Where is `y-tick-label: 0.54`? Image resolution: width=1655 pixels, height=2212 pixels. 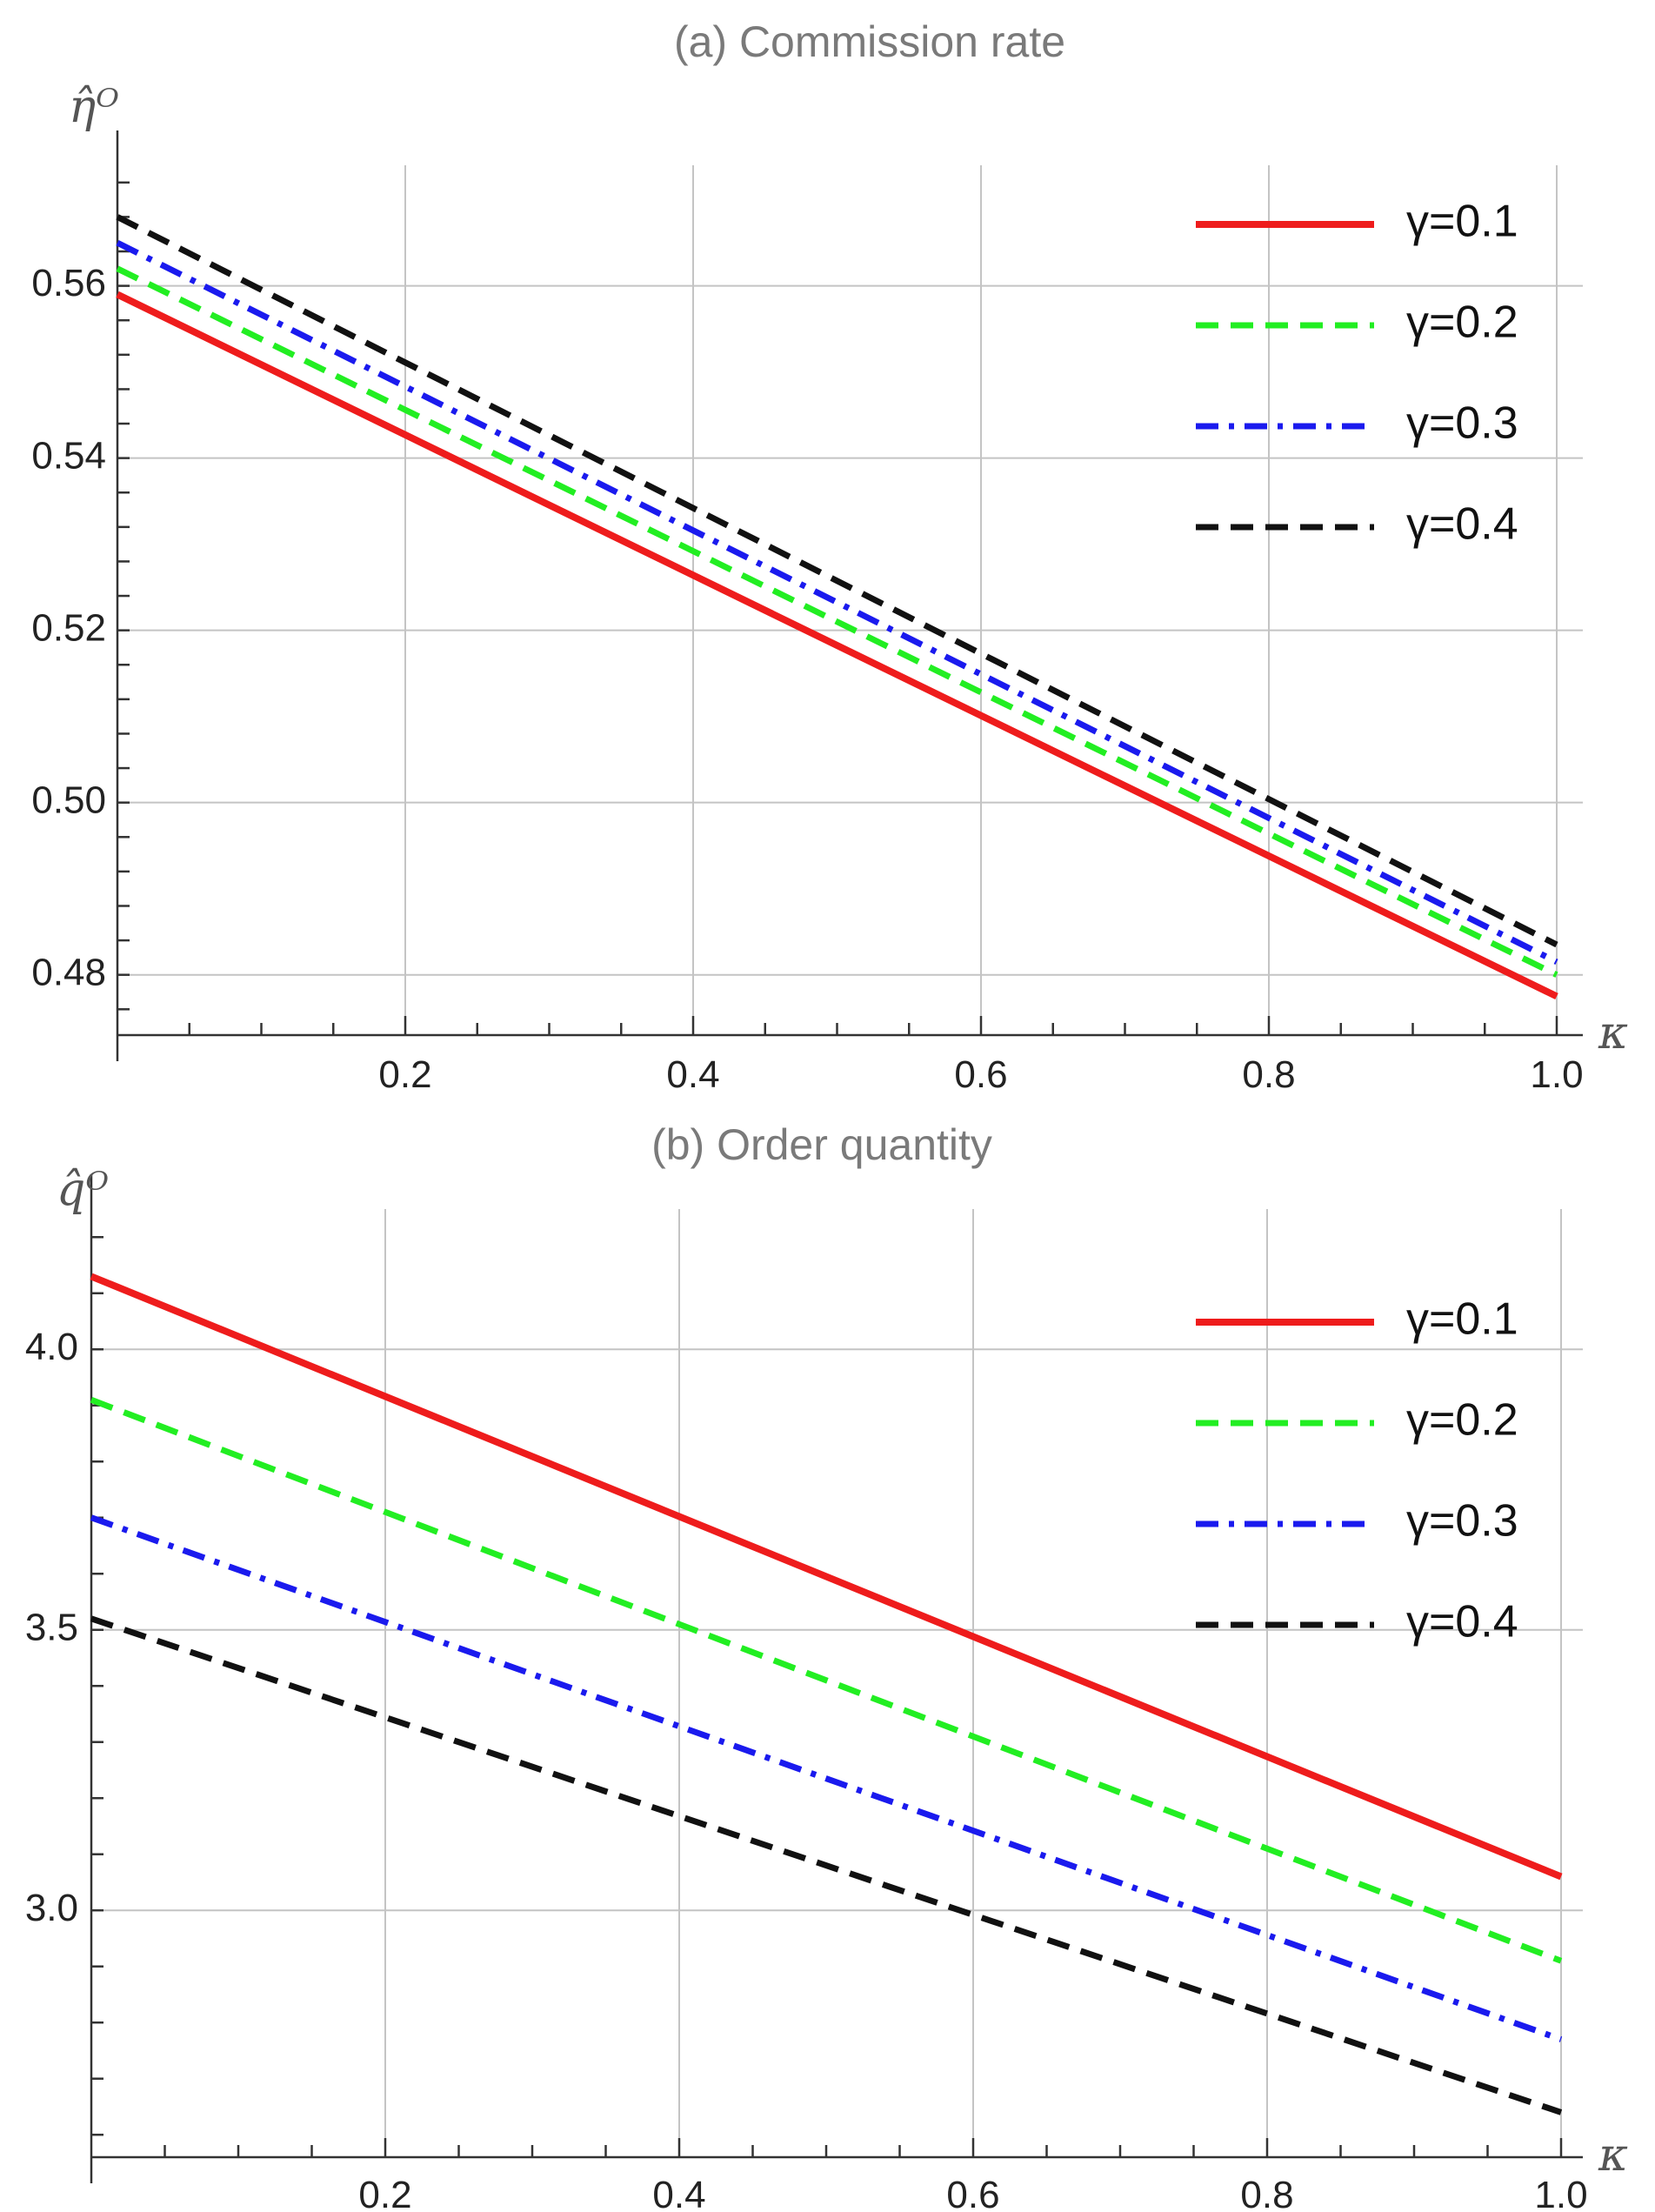 y-tick-label: 0.54 is located at coordinates (68, 456).